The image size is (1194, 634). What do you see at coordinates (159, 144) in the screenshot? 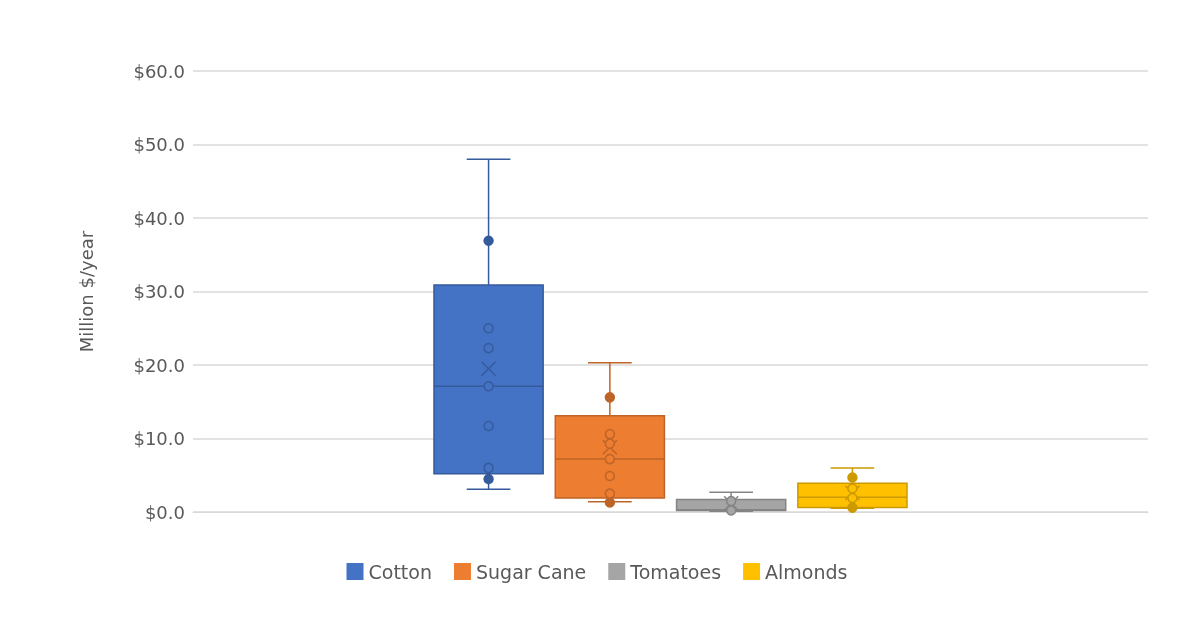
I see `y-tick-label: $50.0` at bounding box center [159, 144].